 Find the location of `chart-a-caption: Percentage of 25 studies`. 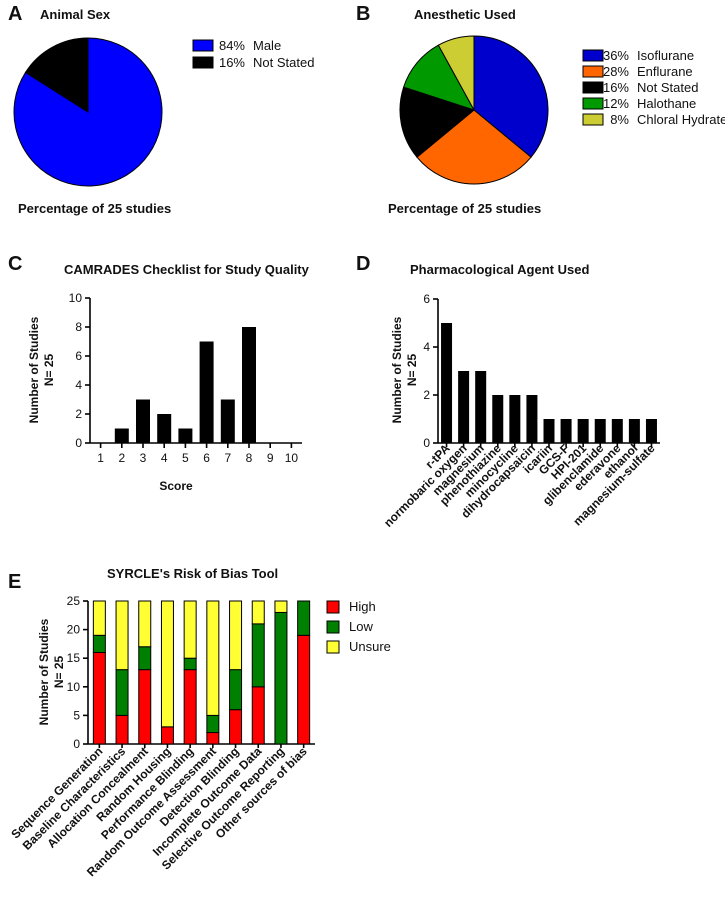

chart-a-caption: Percentage of 25 studies is located at coordinates (94, 208).